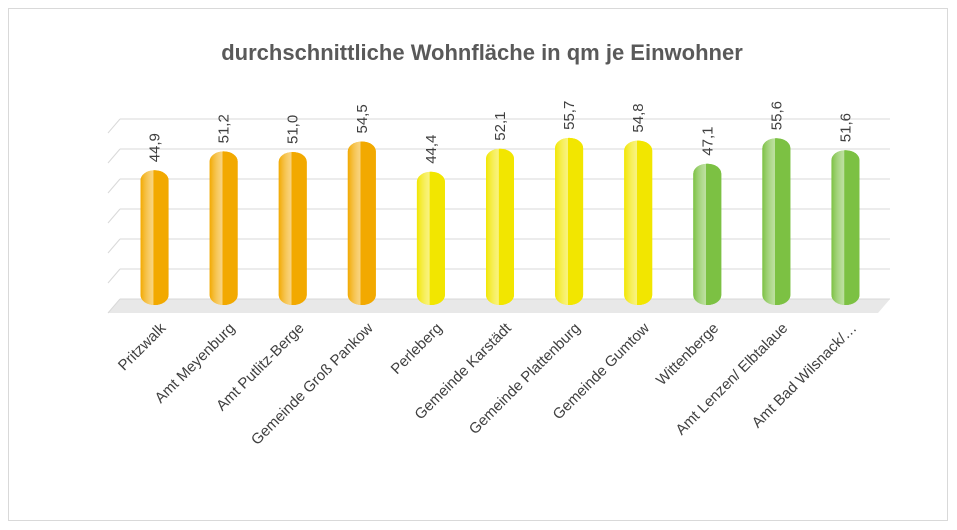 This screenshot has height=530, width=957. What do you see at coordinates (155, 147) in the screenshot?
I see `value-label: 44,9` at bounding box center [155, 147].